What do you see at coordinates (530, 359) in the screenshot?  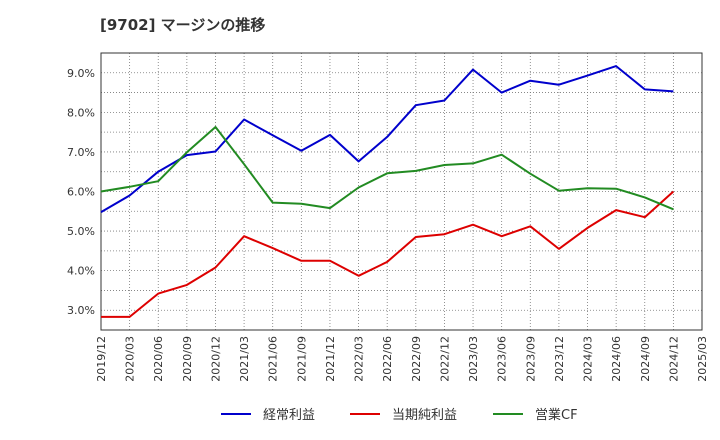 I see `x-tick-label: 2023/09` at bounding box center [530, 359].